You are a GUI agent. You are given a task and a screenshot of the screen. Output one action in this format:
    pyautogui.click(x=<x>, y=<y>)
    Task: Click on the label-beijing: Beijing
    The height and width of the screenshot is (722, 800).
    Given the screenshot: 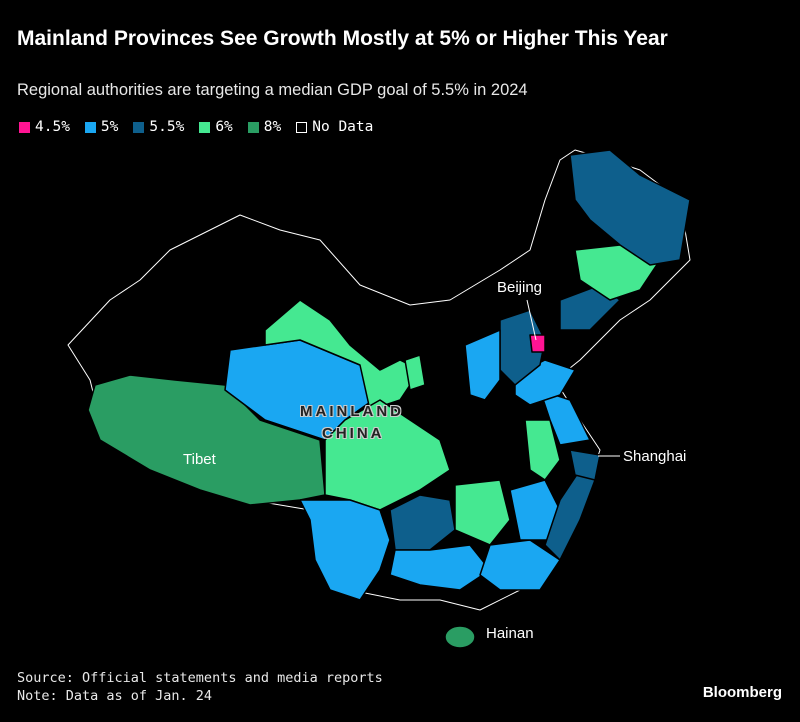 What is the action you would take?
    pyautogui.click(x=520, y=287)
    